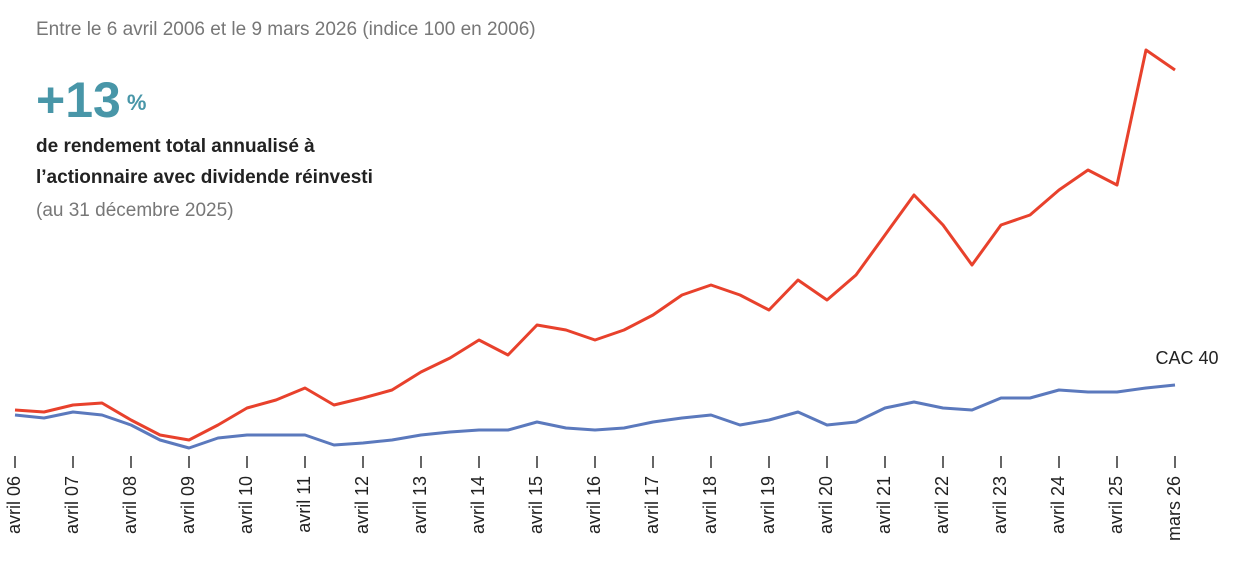 The height and width of the screenshot is (569, 1245). Describe the element at coordinates (1116, 505) in the screenshot. I see `x-tick-label: avril 25` at that location.